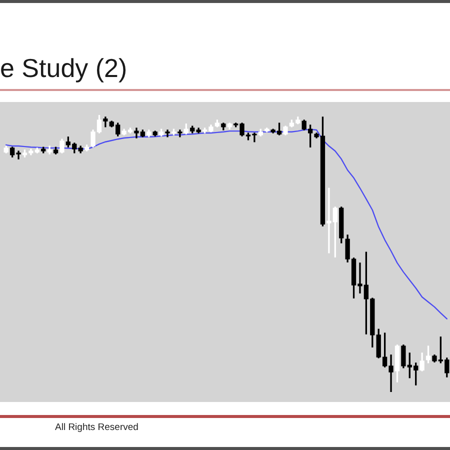  What do you see at coordinates (64, 68) in the screenshot?
I see `chart-title: e Study (2)` at bounding box center [64, 68].